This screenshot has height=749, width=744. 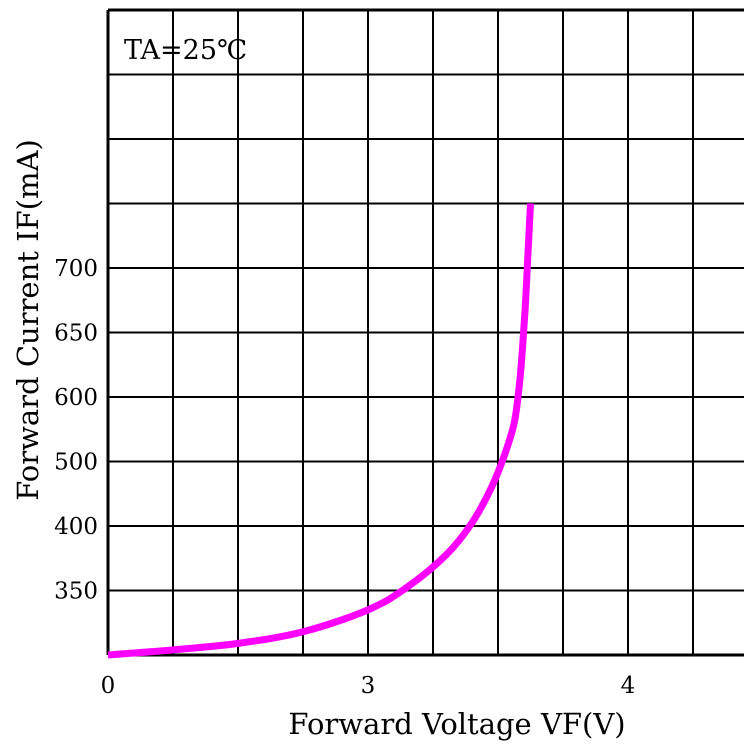 I want to click on y-axis-ticks: 350 400 500 600 650 700, so click(x=76, y=430).